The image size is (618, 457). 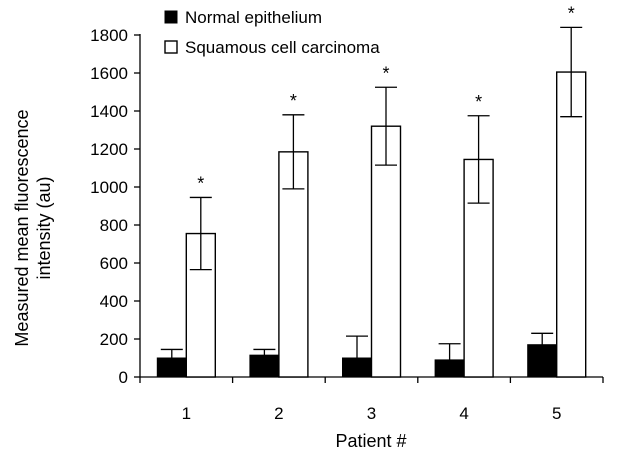 What do you see at coordinates (370, 441) in the screenshot?
I see `x-axis-title: Patient #` at bounding box center [370, 441].